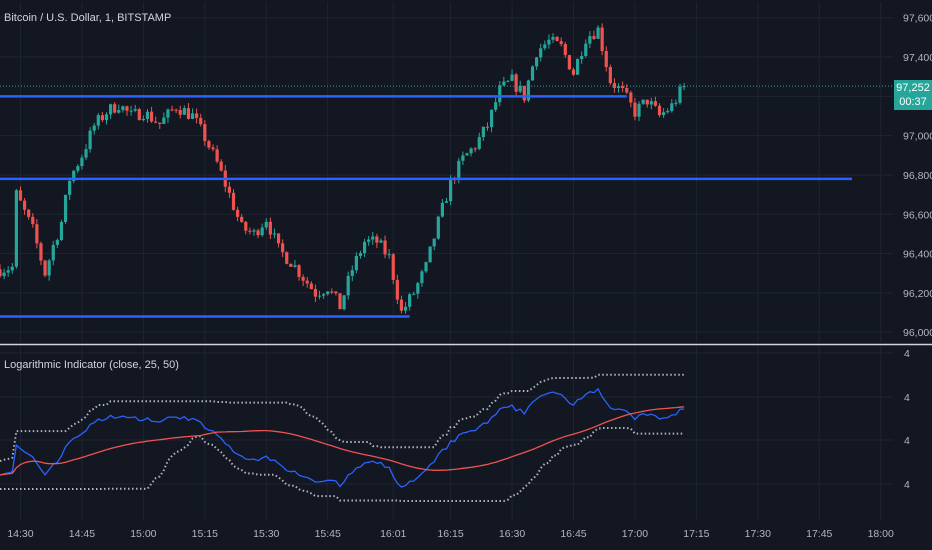 The image size is (932, 550). Describe the element at coordinates (82, 534) in the screenshot. I see `time-axis-label: 14:45` at that location.